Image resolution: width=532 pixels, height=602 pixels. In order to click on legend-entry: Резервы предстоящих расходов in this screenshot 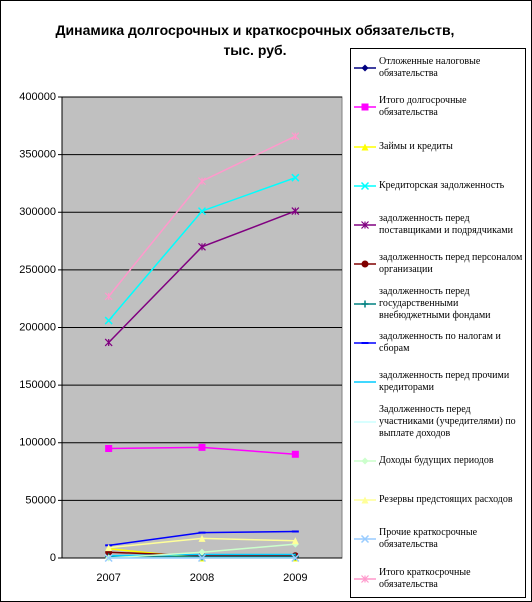, I will do `click(439, 500)`.